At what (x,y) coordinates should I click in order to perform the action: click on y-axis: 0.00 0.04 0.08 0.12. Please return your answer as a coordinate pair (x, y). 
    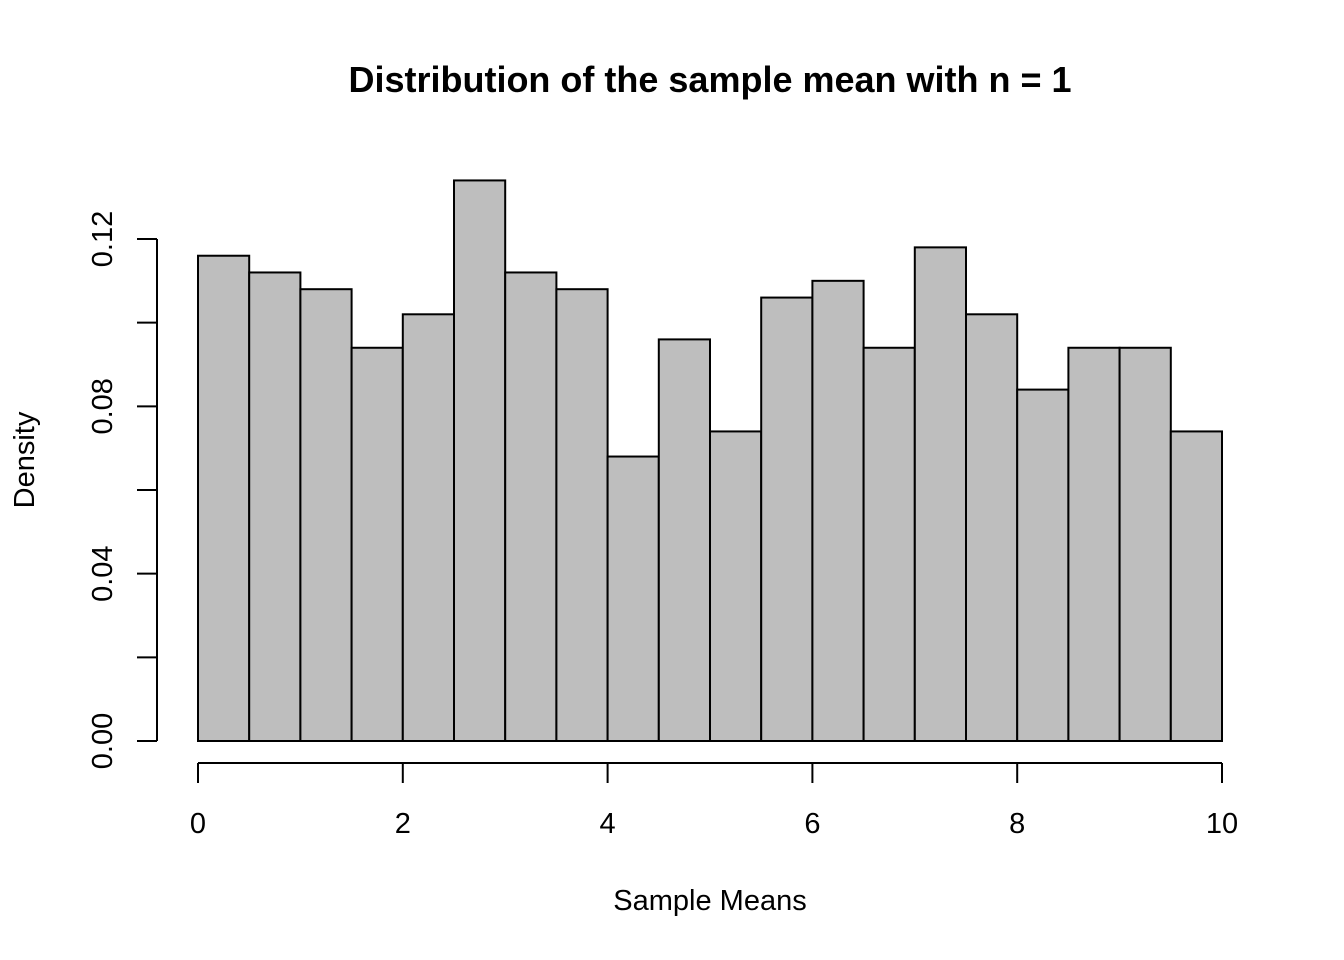
    Looking at the image, I should click on (122, 490).